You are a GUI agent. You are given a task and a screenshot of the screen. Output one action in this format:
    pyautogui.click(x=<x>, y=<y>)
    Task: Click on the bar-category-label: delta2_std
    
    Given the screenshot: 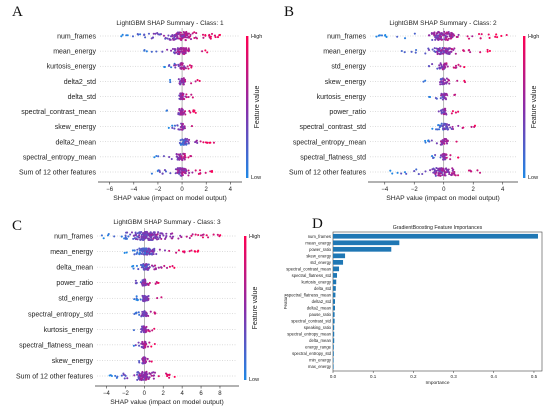 What is the action you would take?
    pyautogui.click(x=322, y=301)
    